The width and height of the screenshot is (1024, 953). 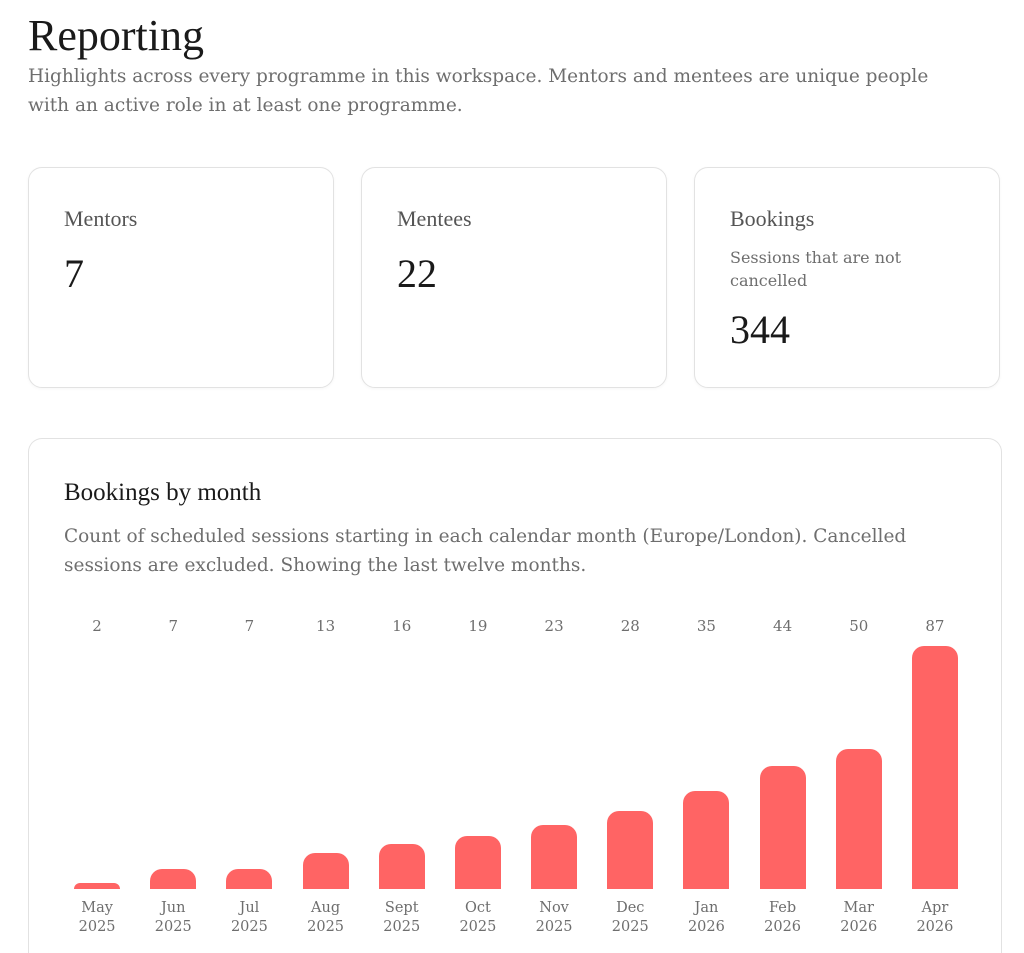 I want to click on value-label: 19, so click(x=478, y=626).